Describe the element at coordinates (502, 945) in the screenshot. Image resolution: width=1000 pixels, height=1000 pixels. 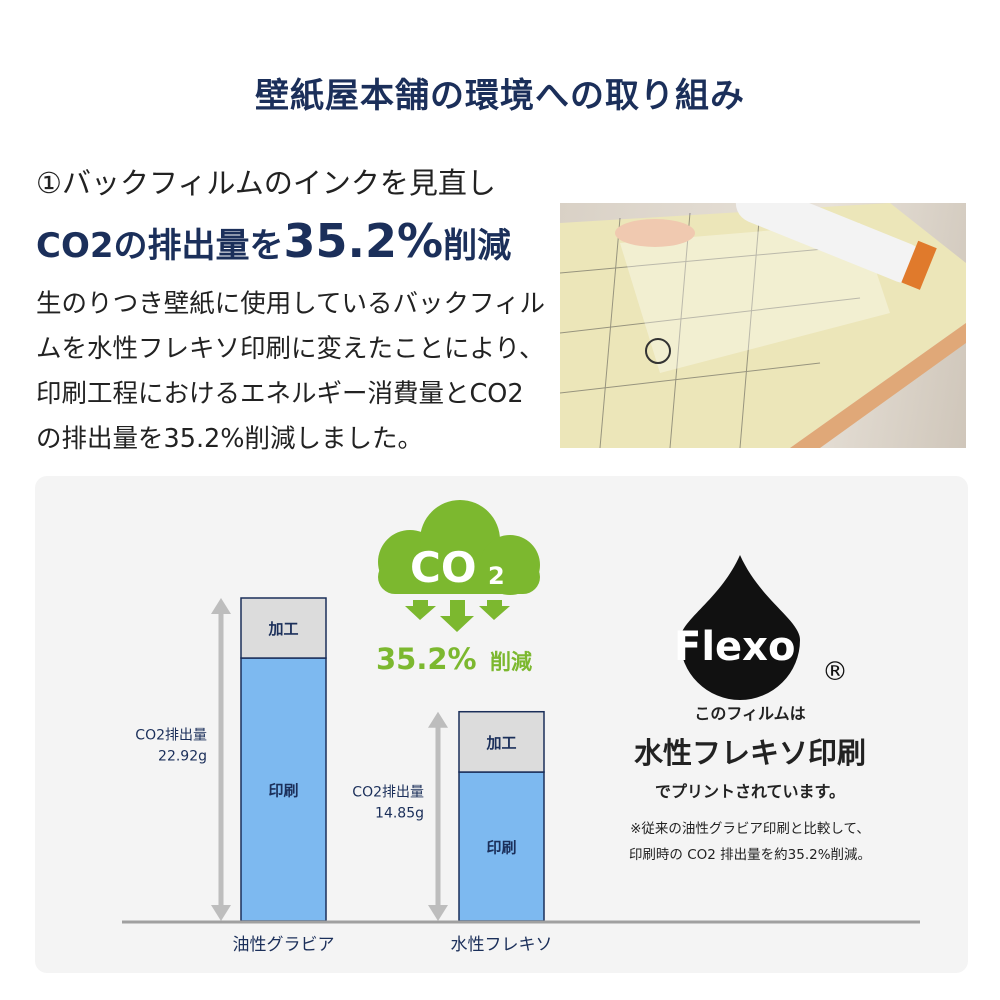
I see `category-label: 水性フレキソ` at that location.